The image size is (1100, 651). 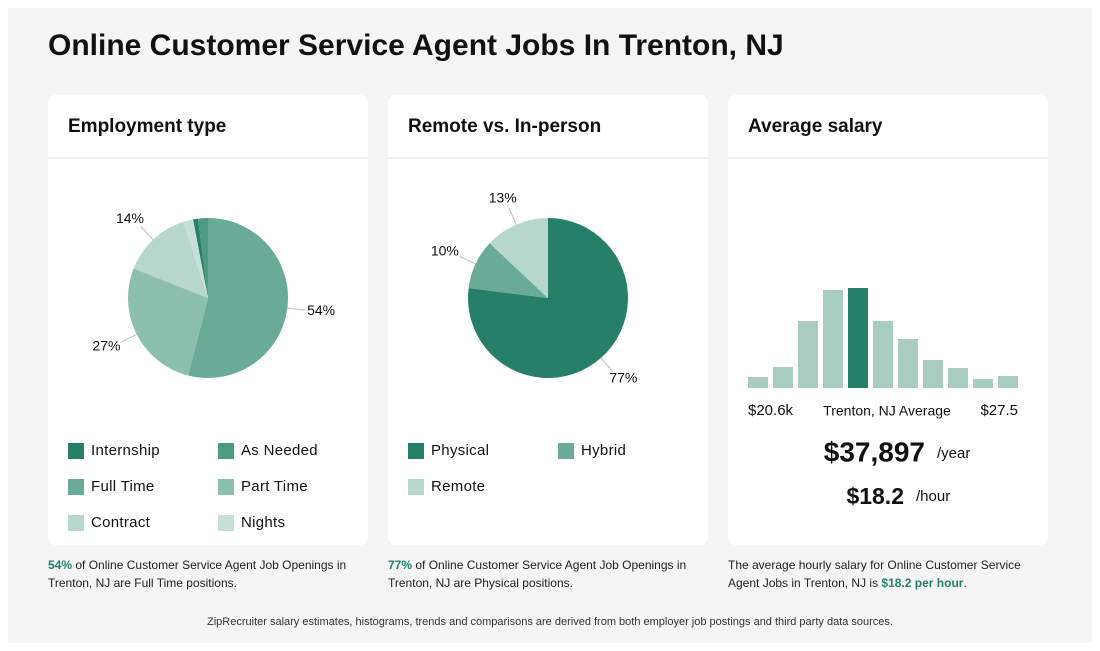 What do you see at coordinates (999, 410) in the screenshot?
I see `x-label: $27.5` at bounding box center [999, 410].